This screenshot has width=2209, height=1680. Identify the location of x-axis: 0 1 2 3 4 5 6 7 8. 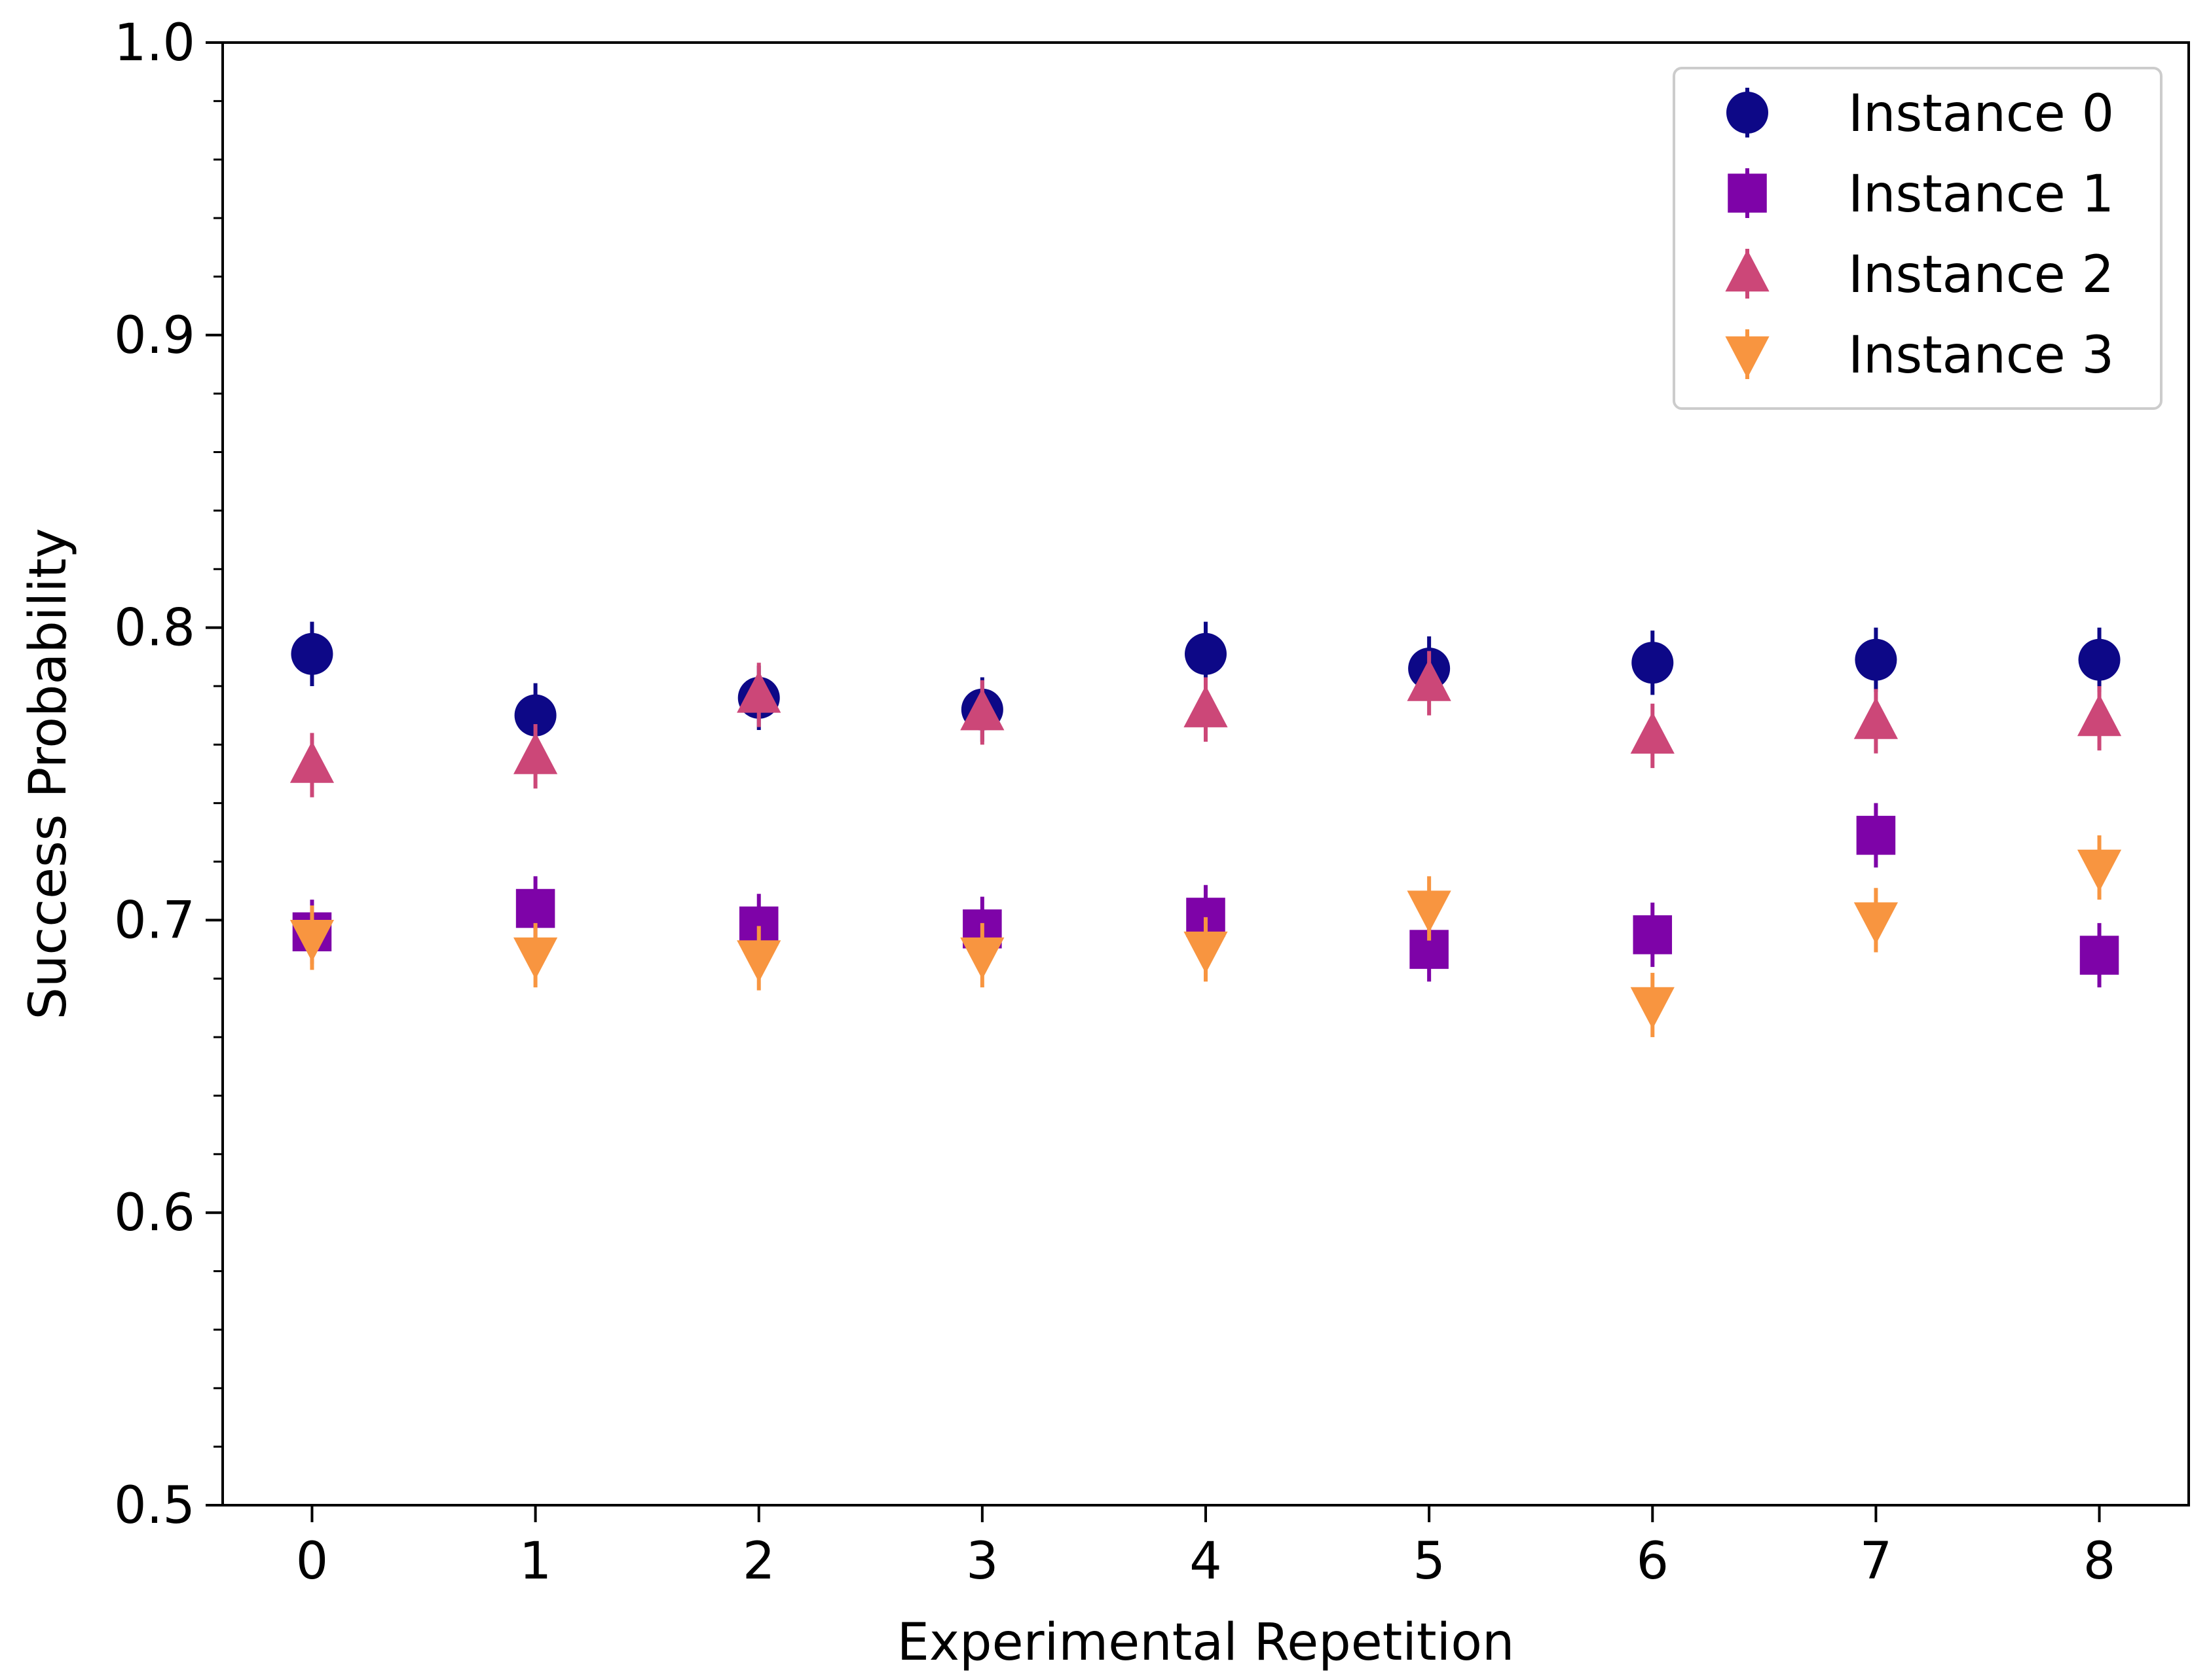
(1206, 1548).